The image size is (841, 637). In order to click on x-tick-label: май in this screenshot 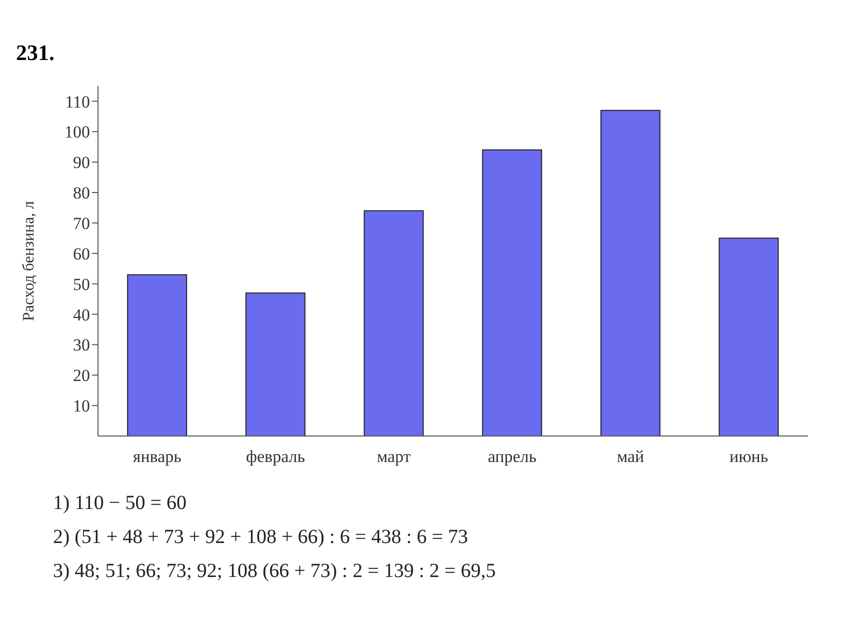, I will do `click(630, 456)`.